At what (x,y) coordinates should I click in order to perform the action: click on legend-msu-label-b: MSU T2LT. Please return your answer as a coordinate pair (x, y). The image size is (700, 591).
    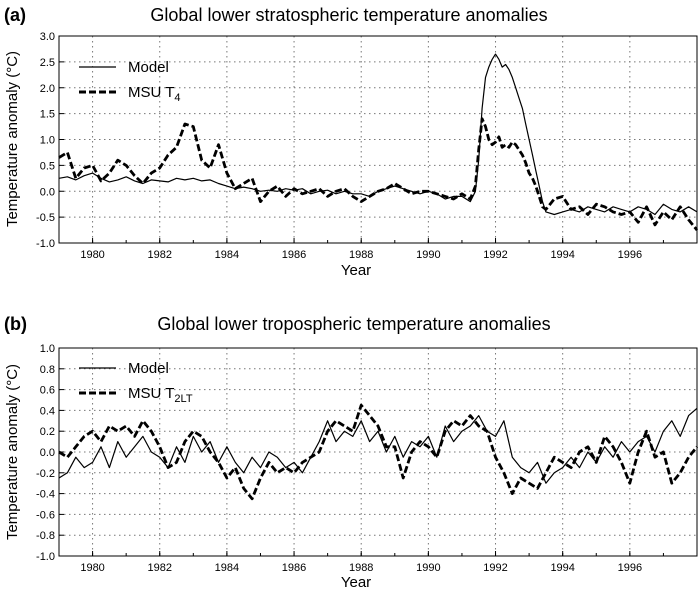
    Looking at the image, I should click on (160, 395).